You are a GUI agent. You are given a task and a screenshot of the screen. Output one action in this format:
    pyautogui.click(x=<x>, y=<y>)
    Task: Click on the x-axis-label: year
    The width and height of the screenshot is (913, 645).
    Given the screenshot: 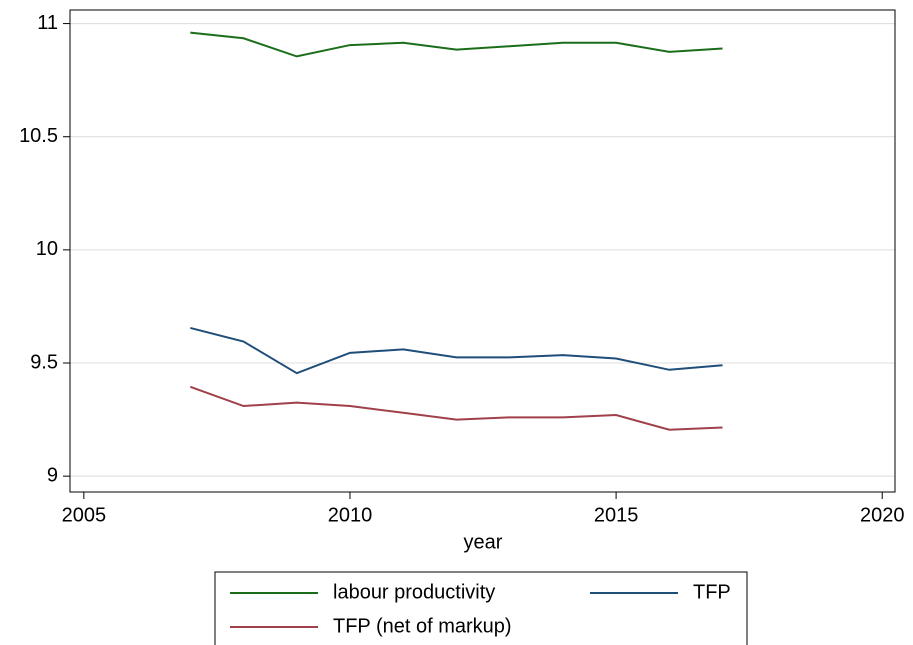 What is the action you would take?
    pyautogui.click(x=483, y=542)
    